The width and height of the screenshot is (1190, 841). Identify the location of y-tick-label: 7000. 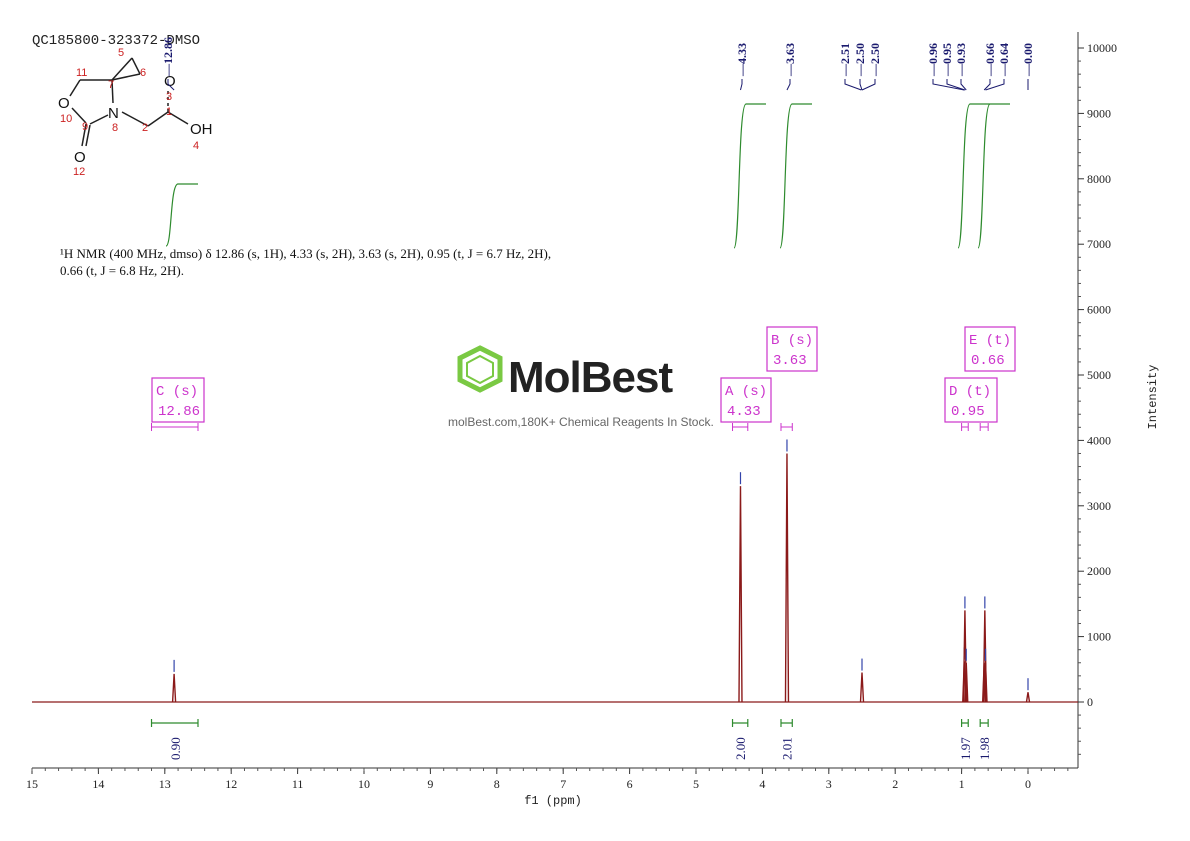
(1099, 244).